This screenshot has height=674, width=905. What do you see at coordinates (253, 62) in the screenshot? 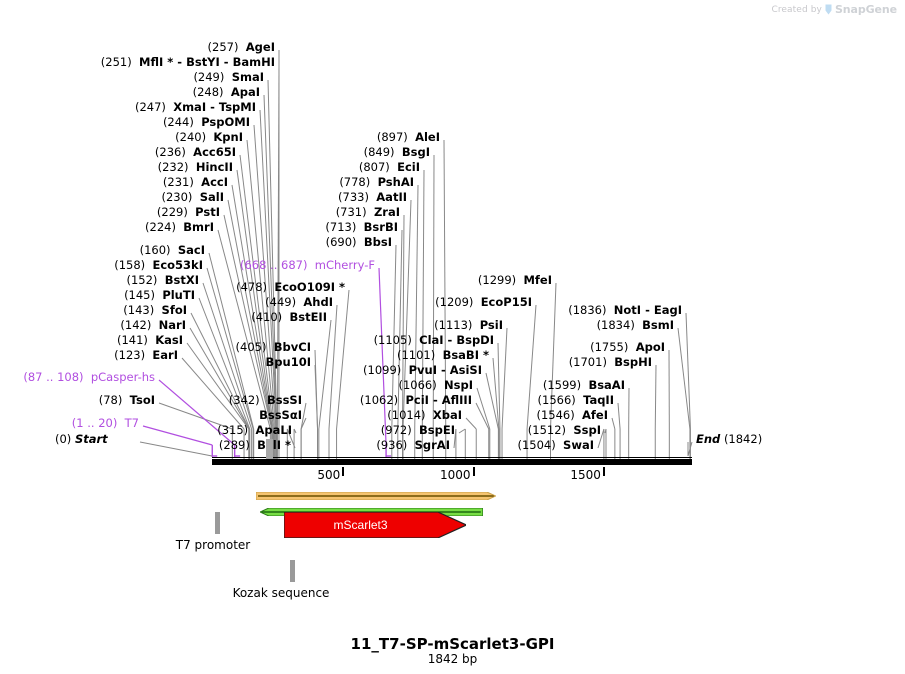
I see `enzyme-name: BamHI` at bounding box center [253, 62].